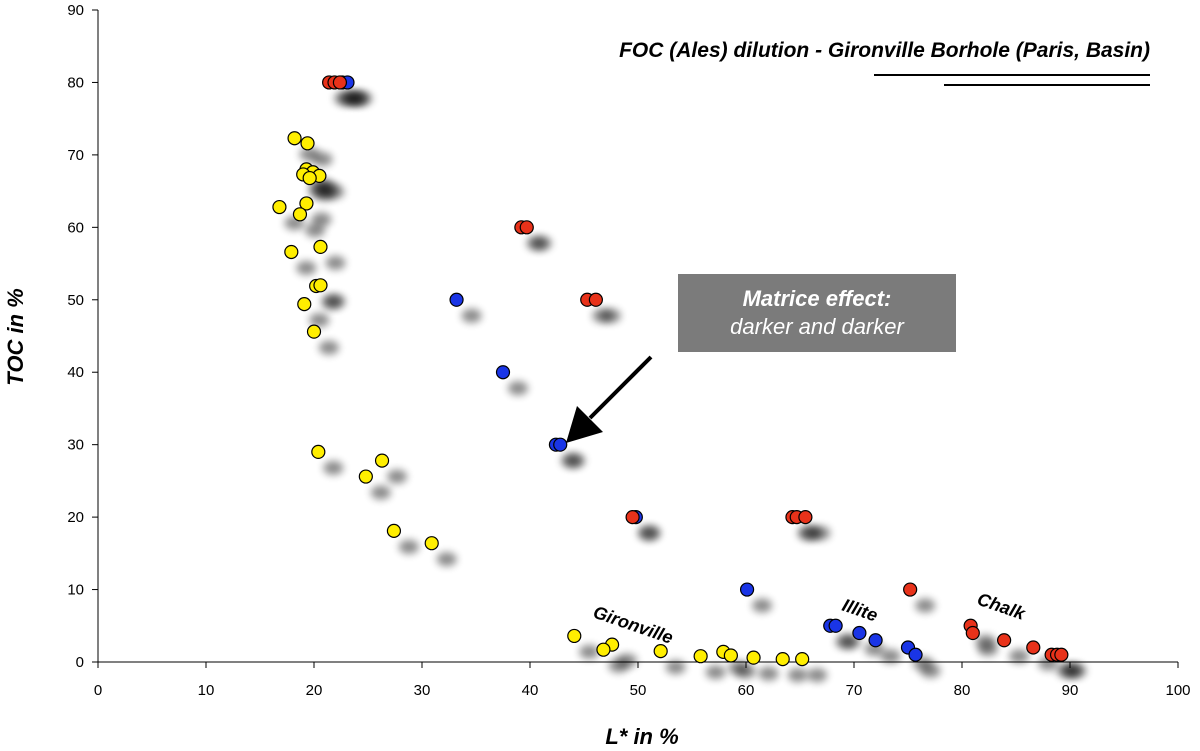 This screenshot has width=1200, height=751. Describe the element at coordinates (75, 372) in the screenshot. I see `y-tick-label: 40` at that location.